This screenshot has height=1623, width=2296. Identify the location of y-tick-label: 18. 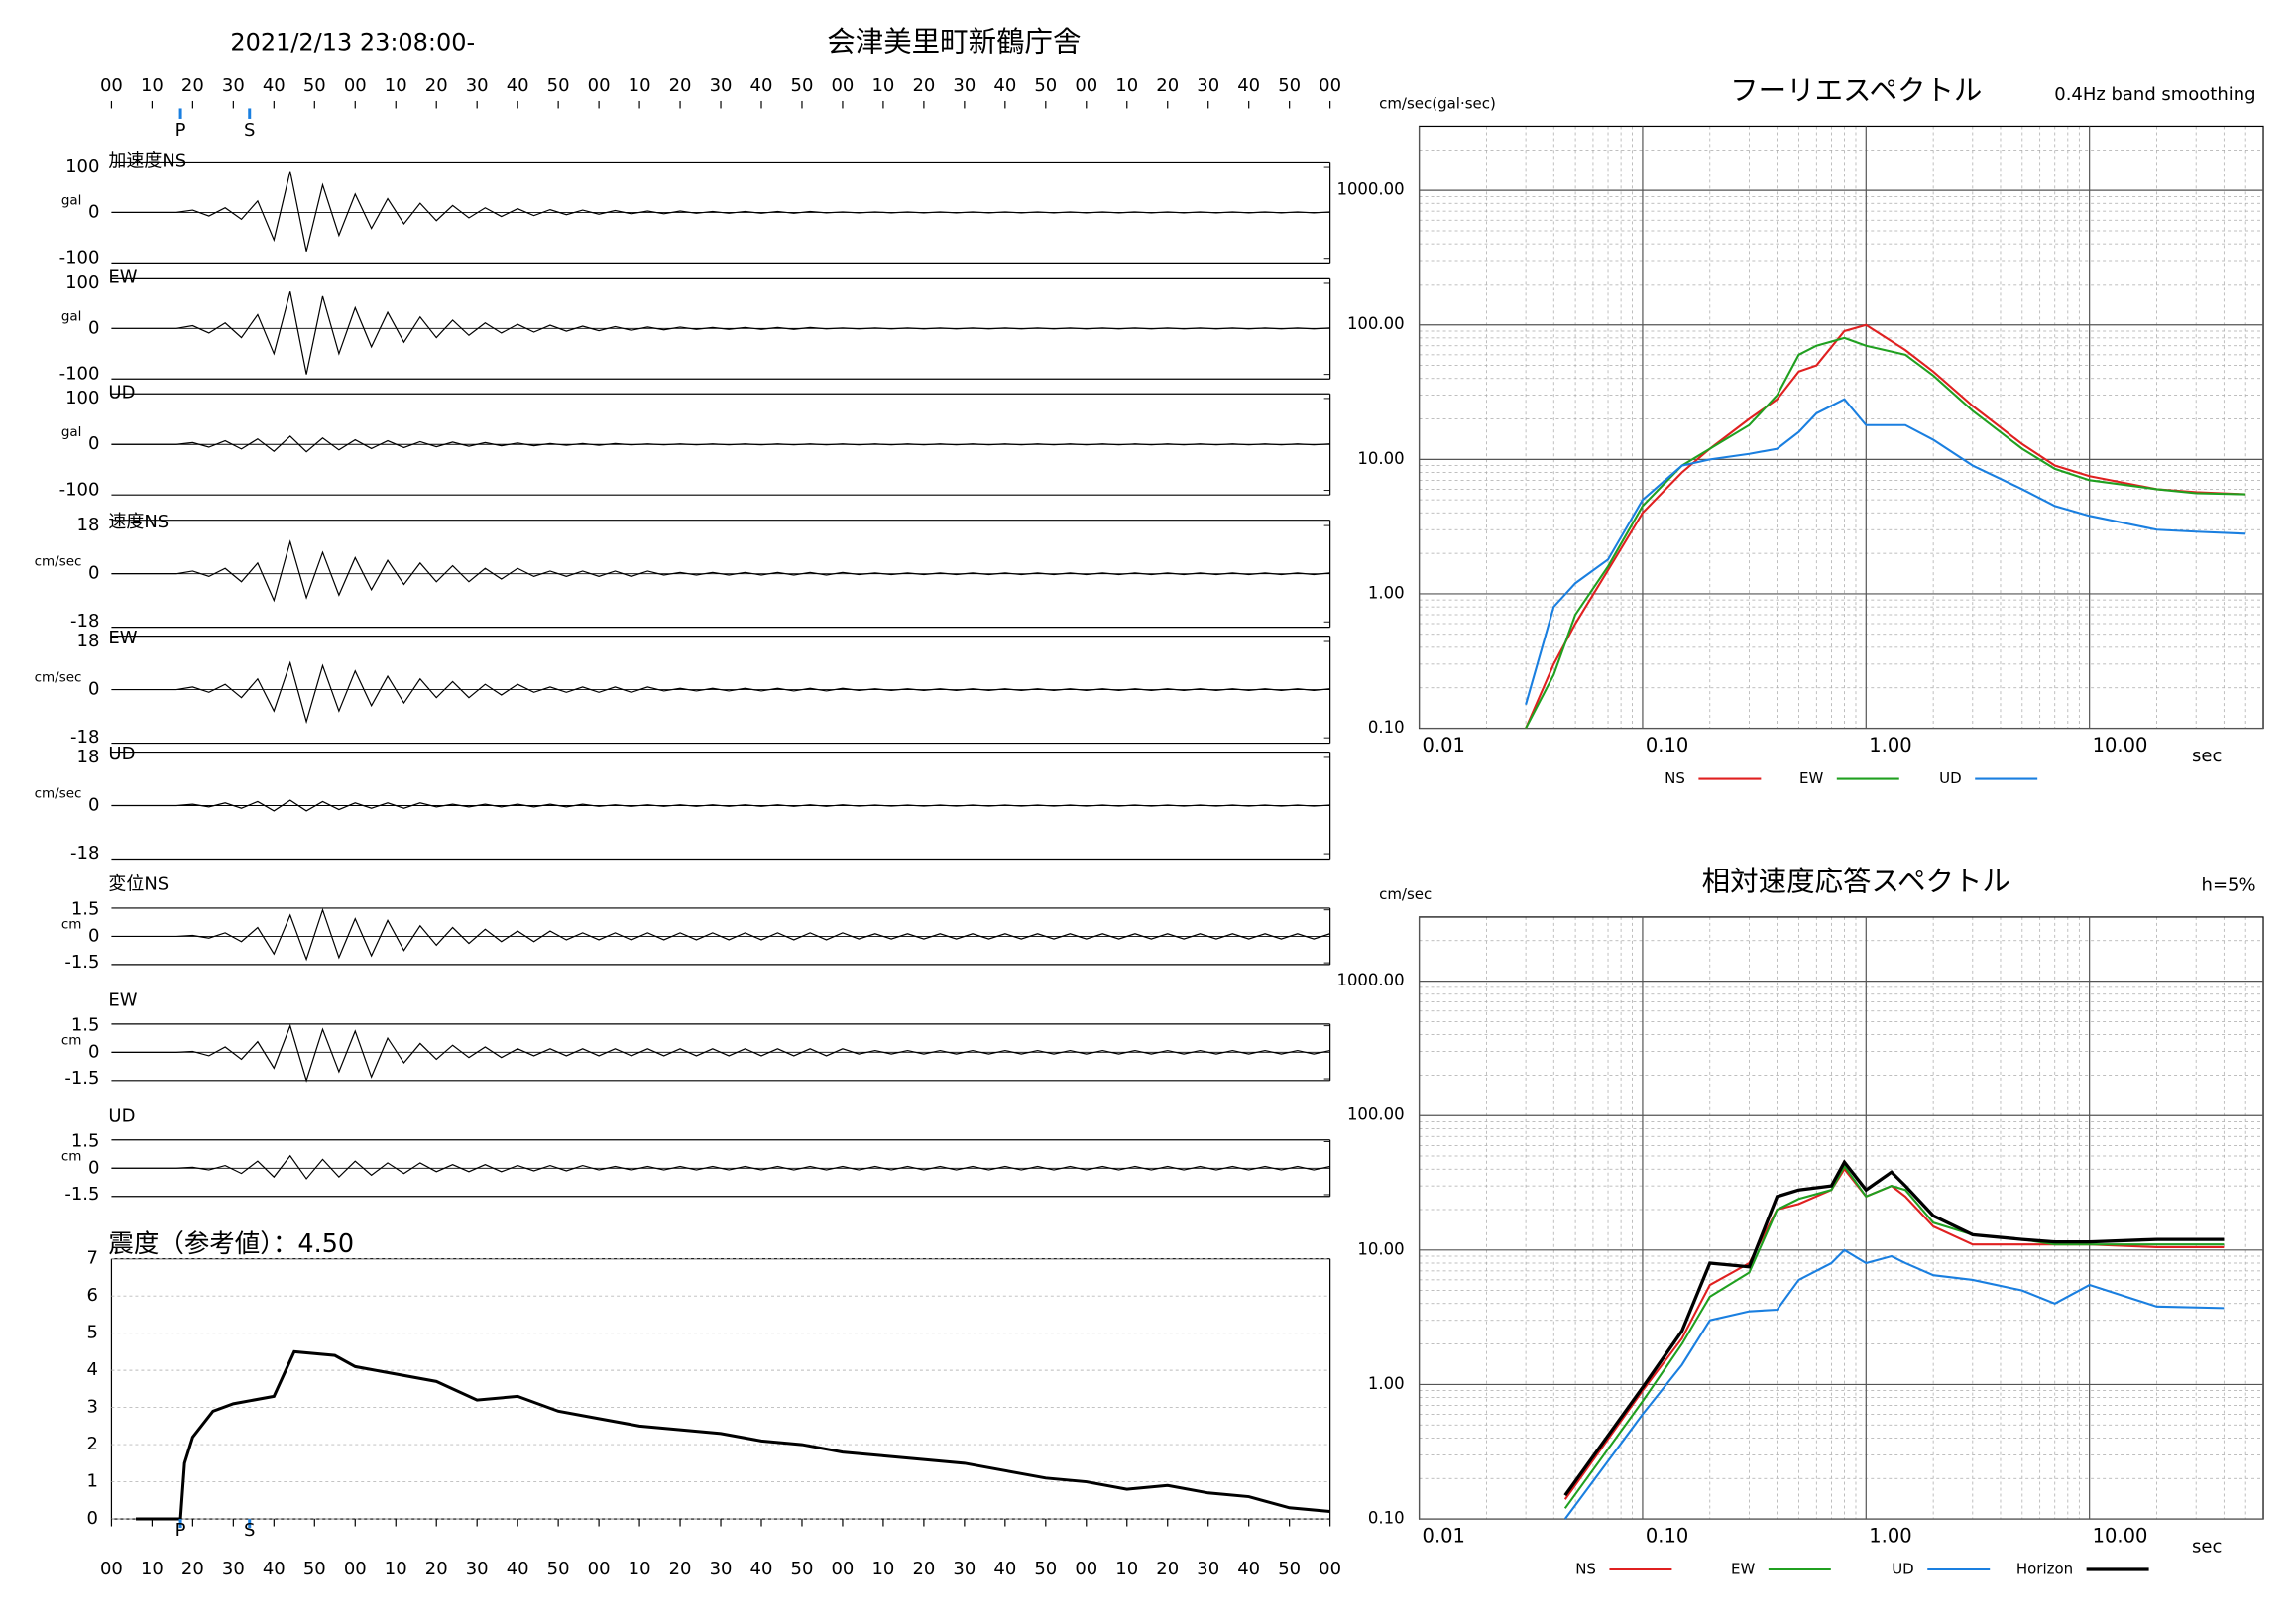
(89, 525).